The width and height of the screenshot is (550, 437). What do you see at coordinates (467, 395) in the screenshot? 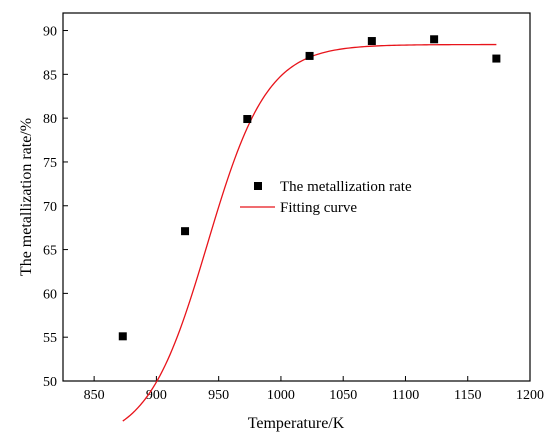
I see `x-tick-label: 1150` at bounding box center [467, 395].